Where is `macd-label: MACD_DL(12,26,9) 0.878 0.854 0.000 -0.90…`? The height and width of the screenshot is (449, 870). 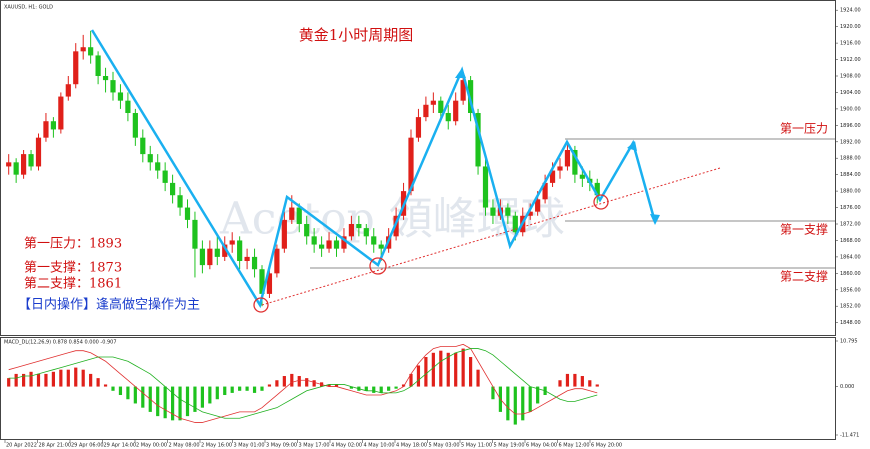 macd-label: MACD_DL(12,26,9) 0.878 0.854 0.000 -0.90… is located at coordinates (60, 343).